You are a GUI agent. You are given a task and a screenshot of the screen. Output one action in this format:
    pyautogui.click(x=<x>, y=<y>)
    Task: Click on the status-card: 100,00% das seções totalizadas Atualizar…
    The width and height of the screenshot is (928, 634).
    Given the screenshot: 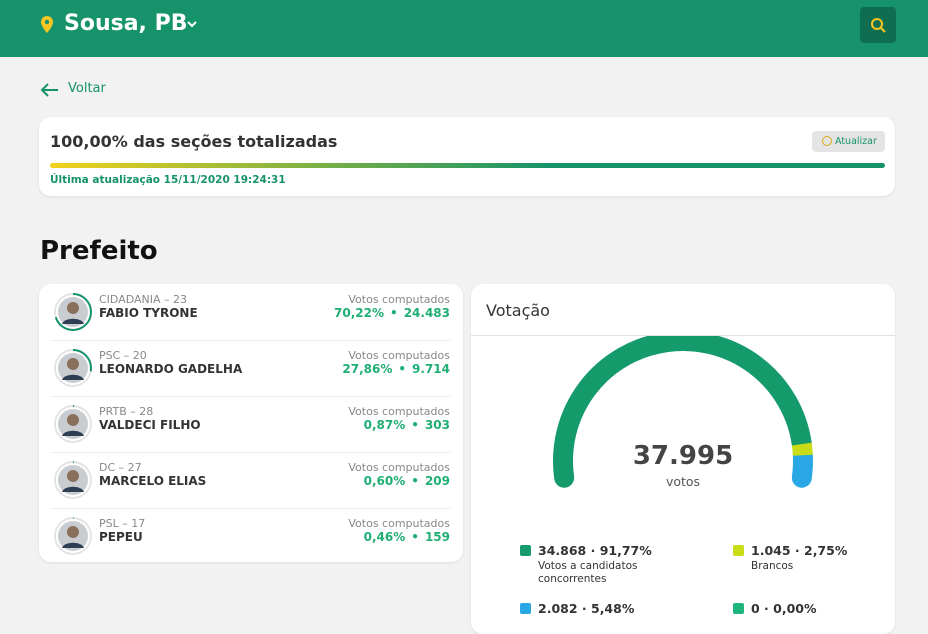 What is the action you would take?
    pyautogui.click(x=467, y=156)
    